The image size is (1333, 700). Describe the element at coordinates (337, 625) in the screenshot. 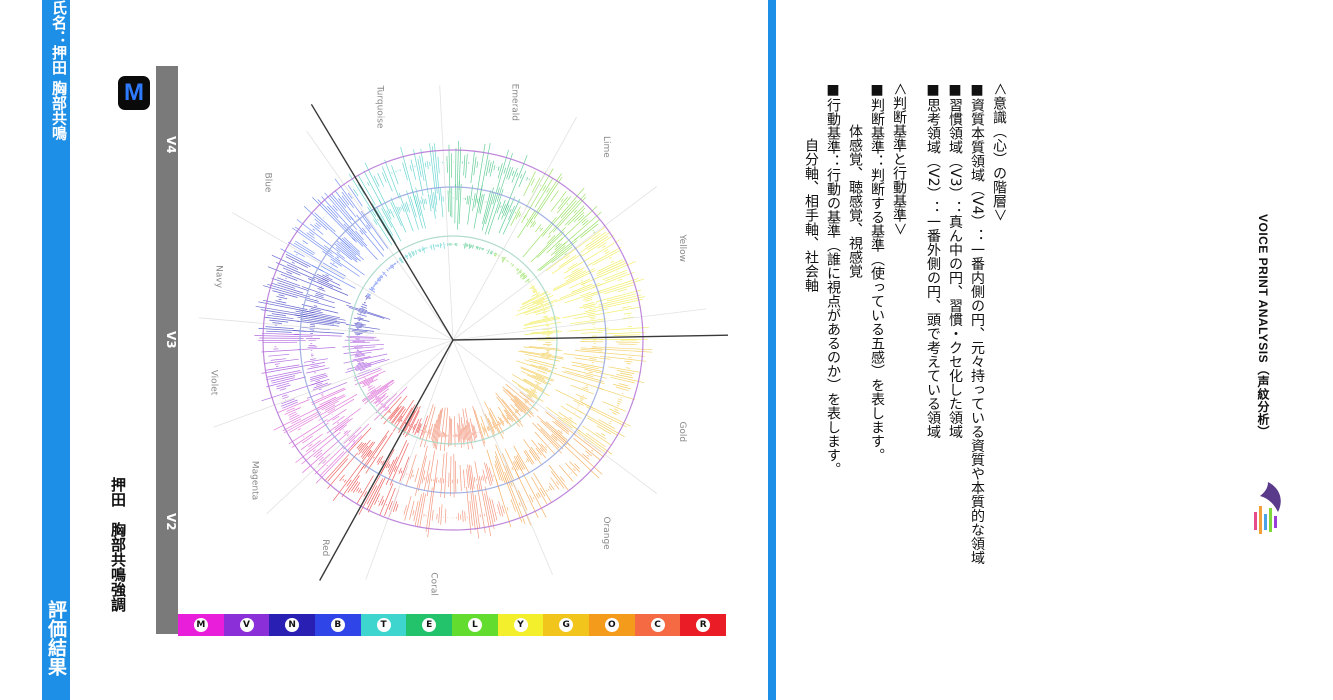

I see `color-segment-letter: B` at that location.